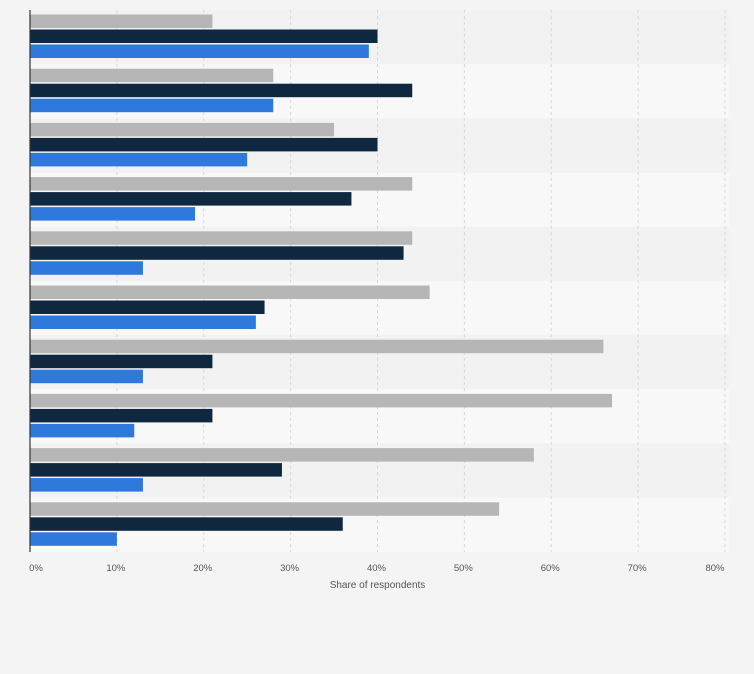  Describe the element at coordinates (203, 568) in the screenshot. I see `x-tick-label-20: 20%` at that location.